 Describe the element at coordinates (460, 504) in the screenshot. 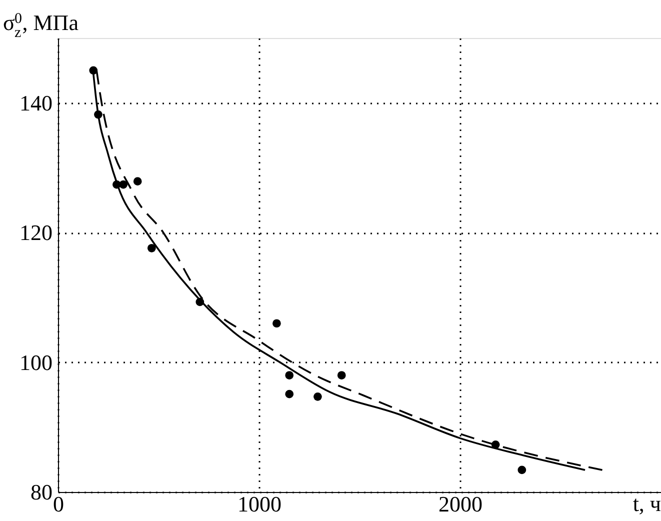

I see `x-tick-label: 2000` at that location.